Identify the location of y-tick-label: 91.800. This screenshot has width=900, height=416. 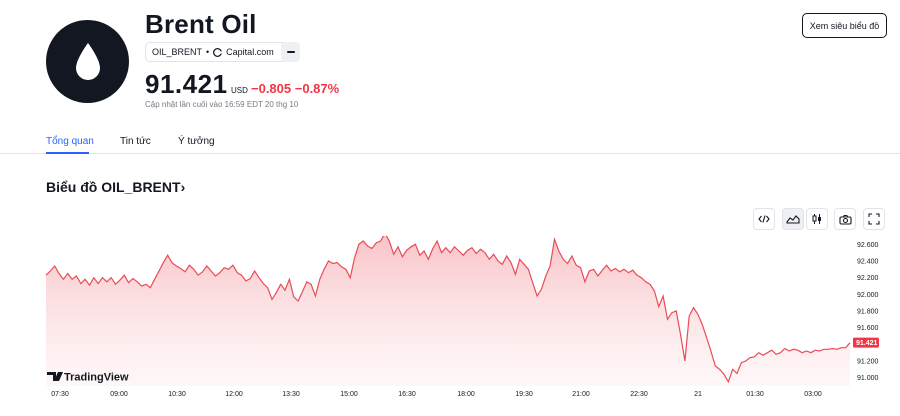
(868, 312).